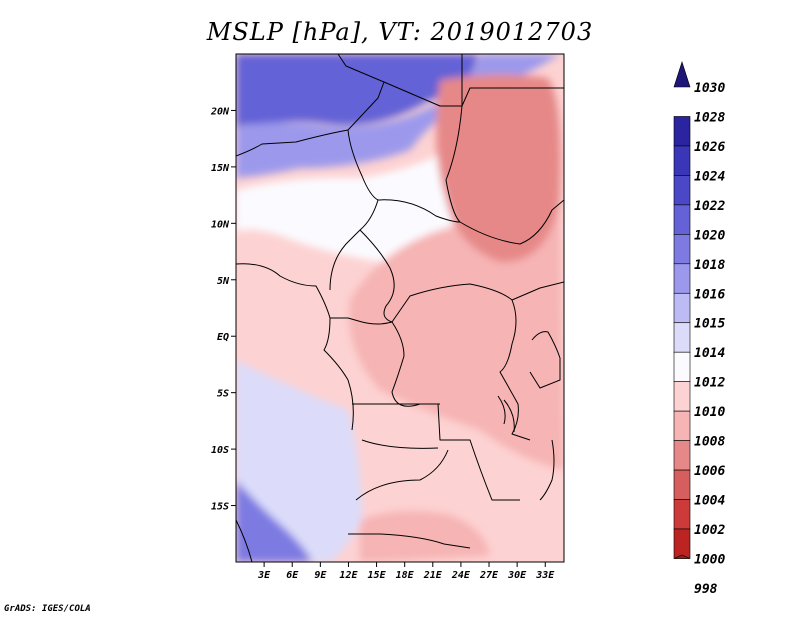 The width and height of the screenshot is (800, 618). What do you see at coordinates (517, 575) in the screenshot?
I see `x-tick-label: 30E` at bounding box center [517, 575].